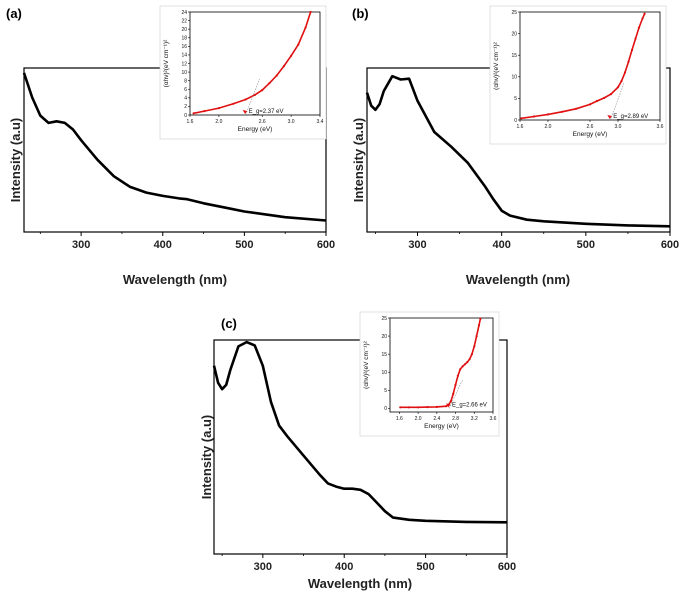 The image size is (685, 594). What do you see at coordinates (469, 405) in the screenshot?
I see `eg-annotation: E_g=2.66 eV` at bounding box center [469, 405].